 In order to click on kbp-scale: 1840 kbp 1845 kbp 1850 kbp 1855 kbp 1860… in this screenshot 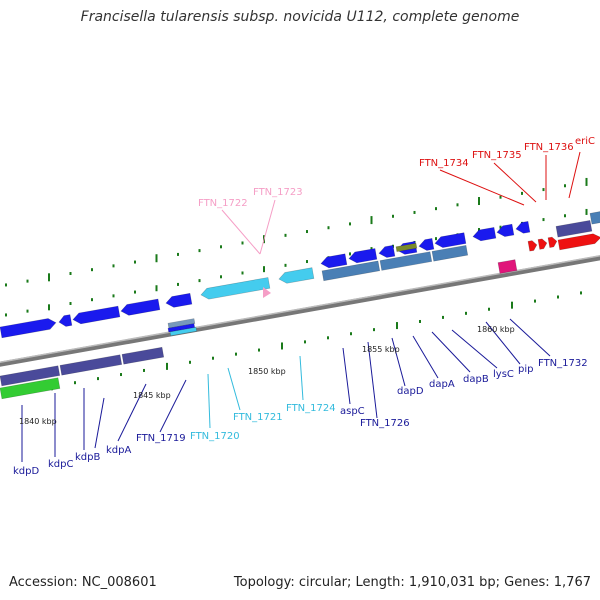, I will do `click(267, 375)`.